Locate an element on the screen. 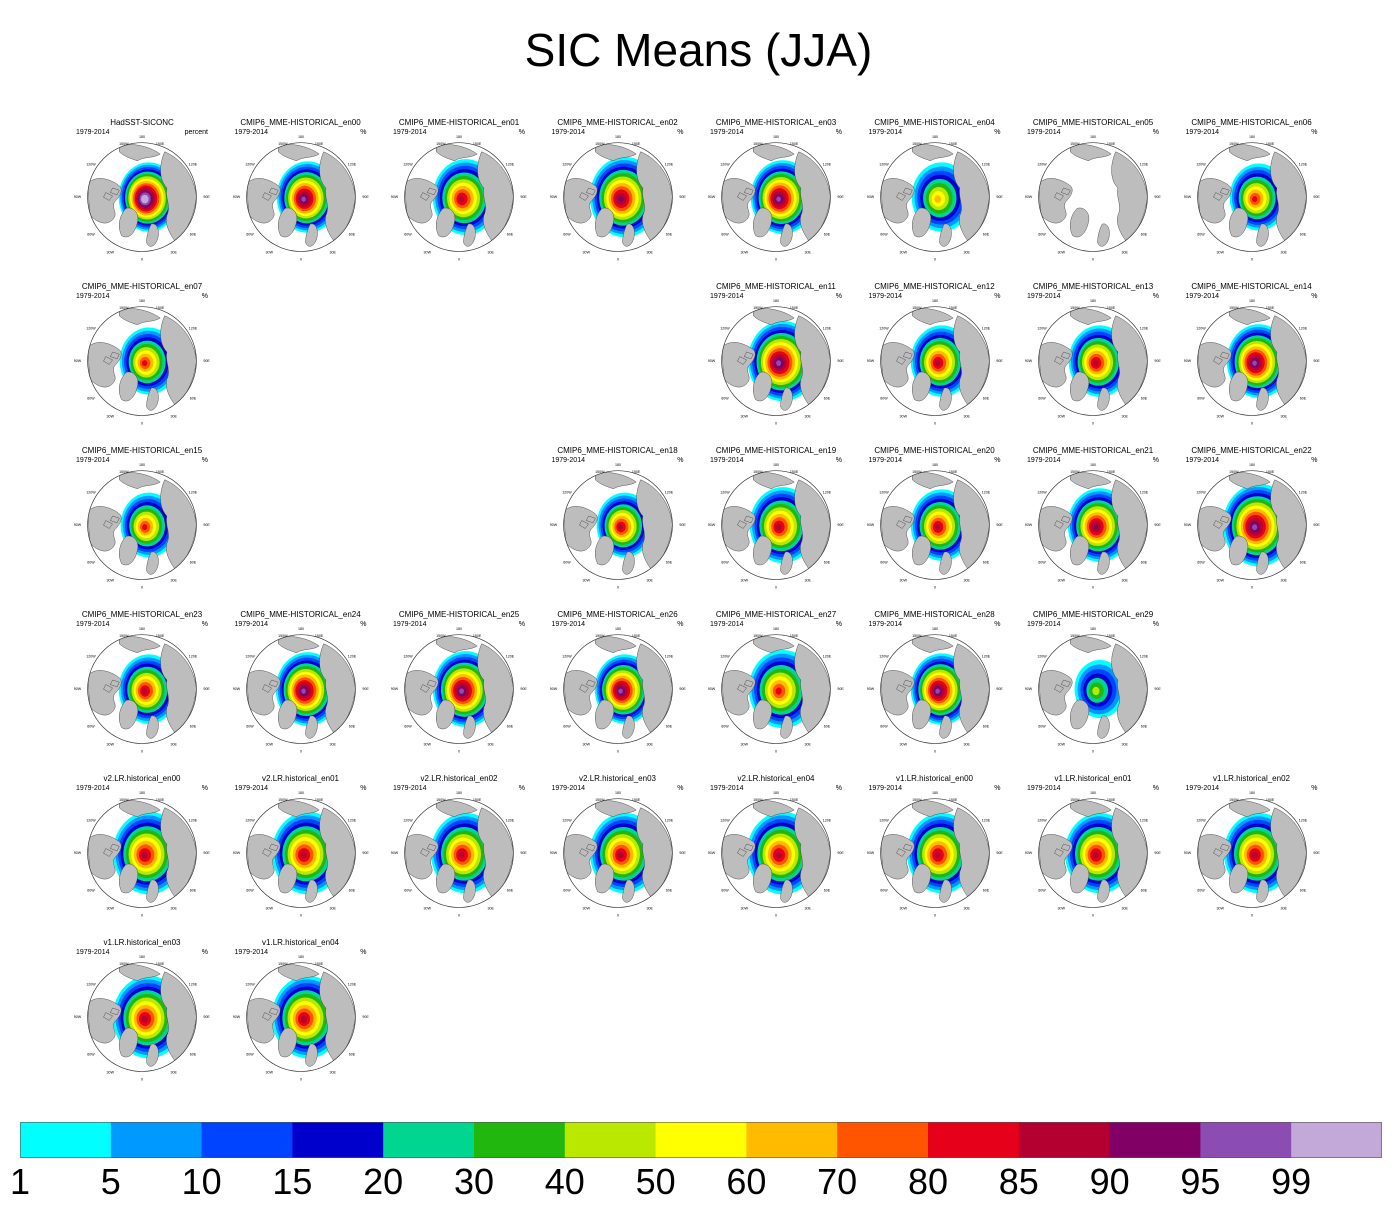 This screenshot has height=1227, width=1397. colorbar is located at coordinates (701, 1140).